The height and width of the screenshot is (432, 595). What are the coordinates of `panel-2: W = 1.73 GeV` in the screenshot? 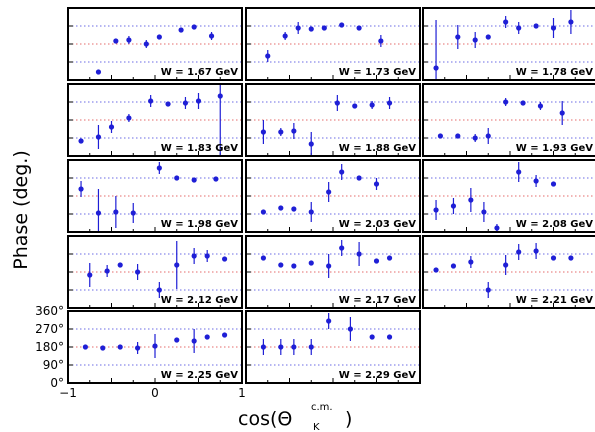 It's located at (333, 44).